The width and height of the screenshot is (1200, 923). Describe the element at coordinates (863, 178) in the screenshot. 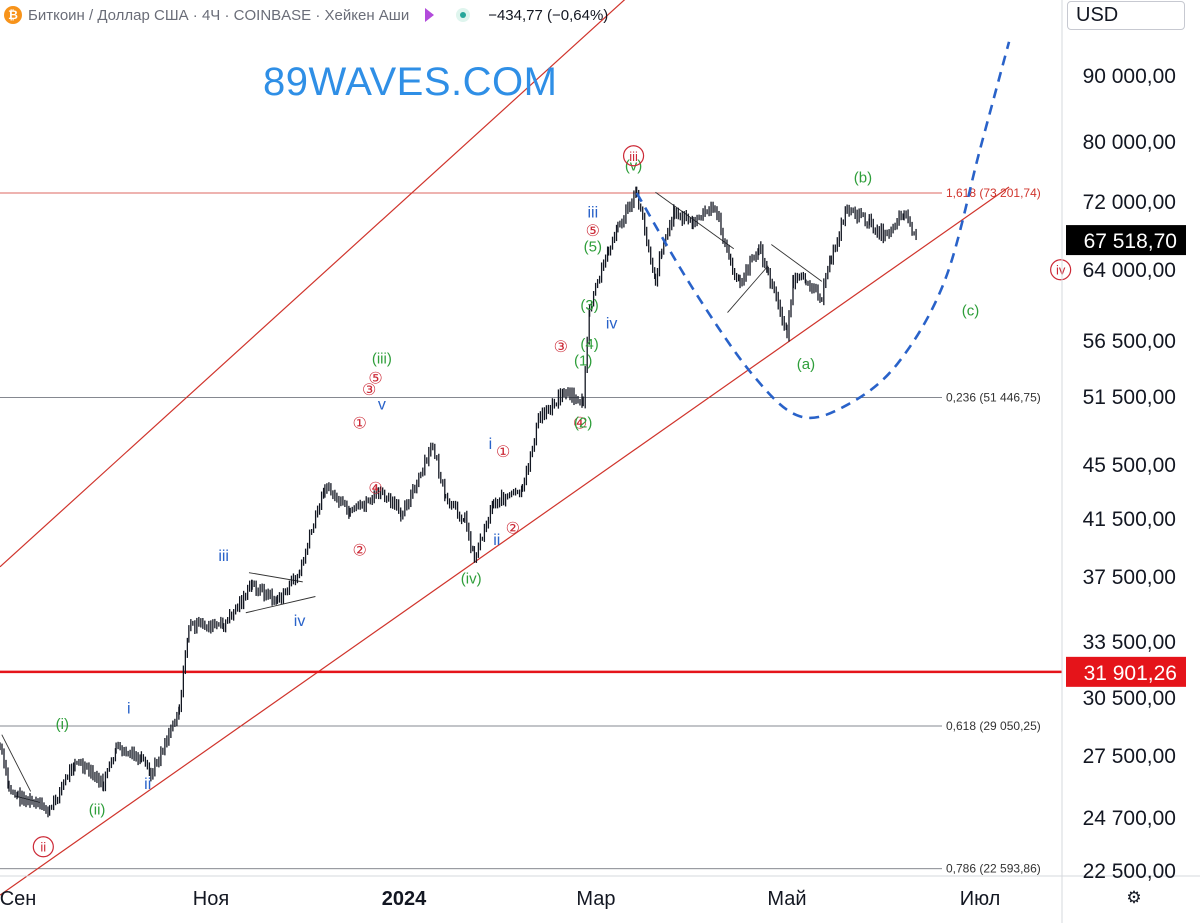

I see `wave-label: (b)` at that location.